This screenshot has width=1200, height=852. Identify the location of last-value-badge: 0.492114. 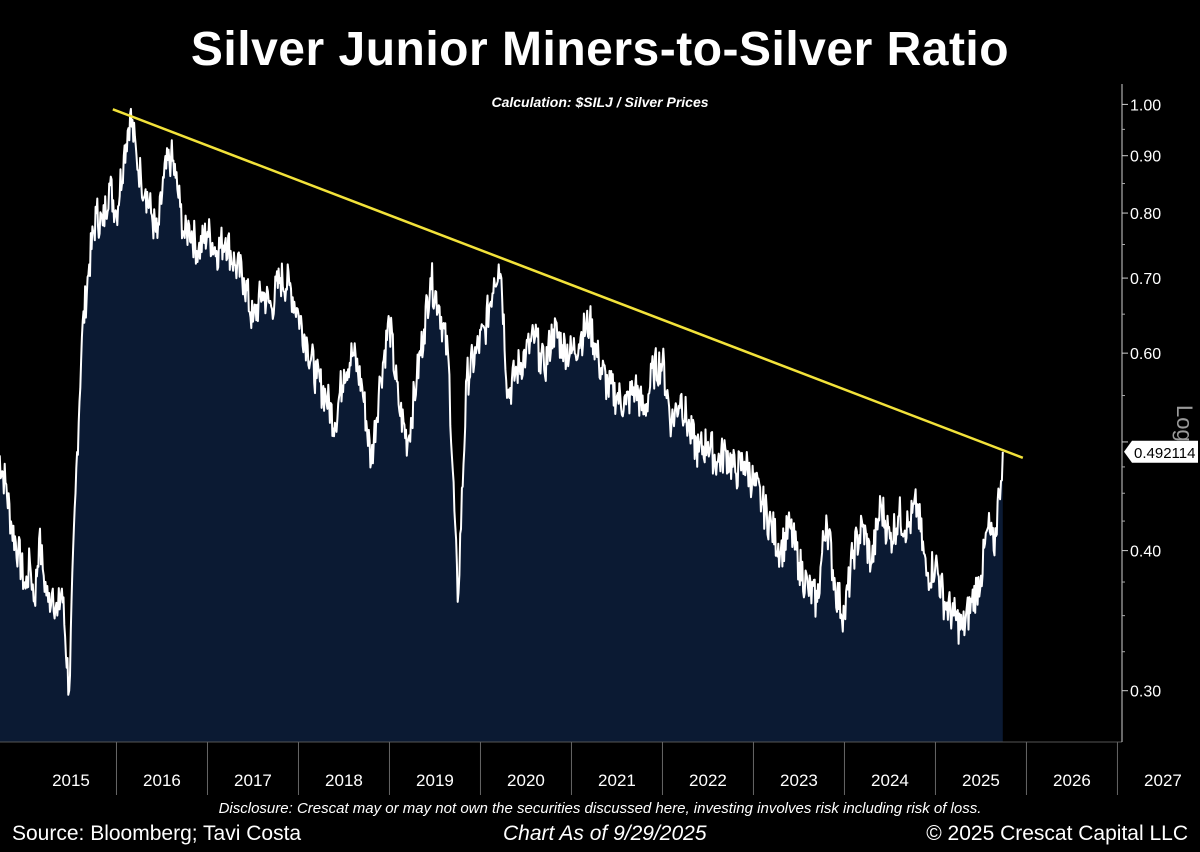
(1161, 451).